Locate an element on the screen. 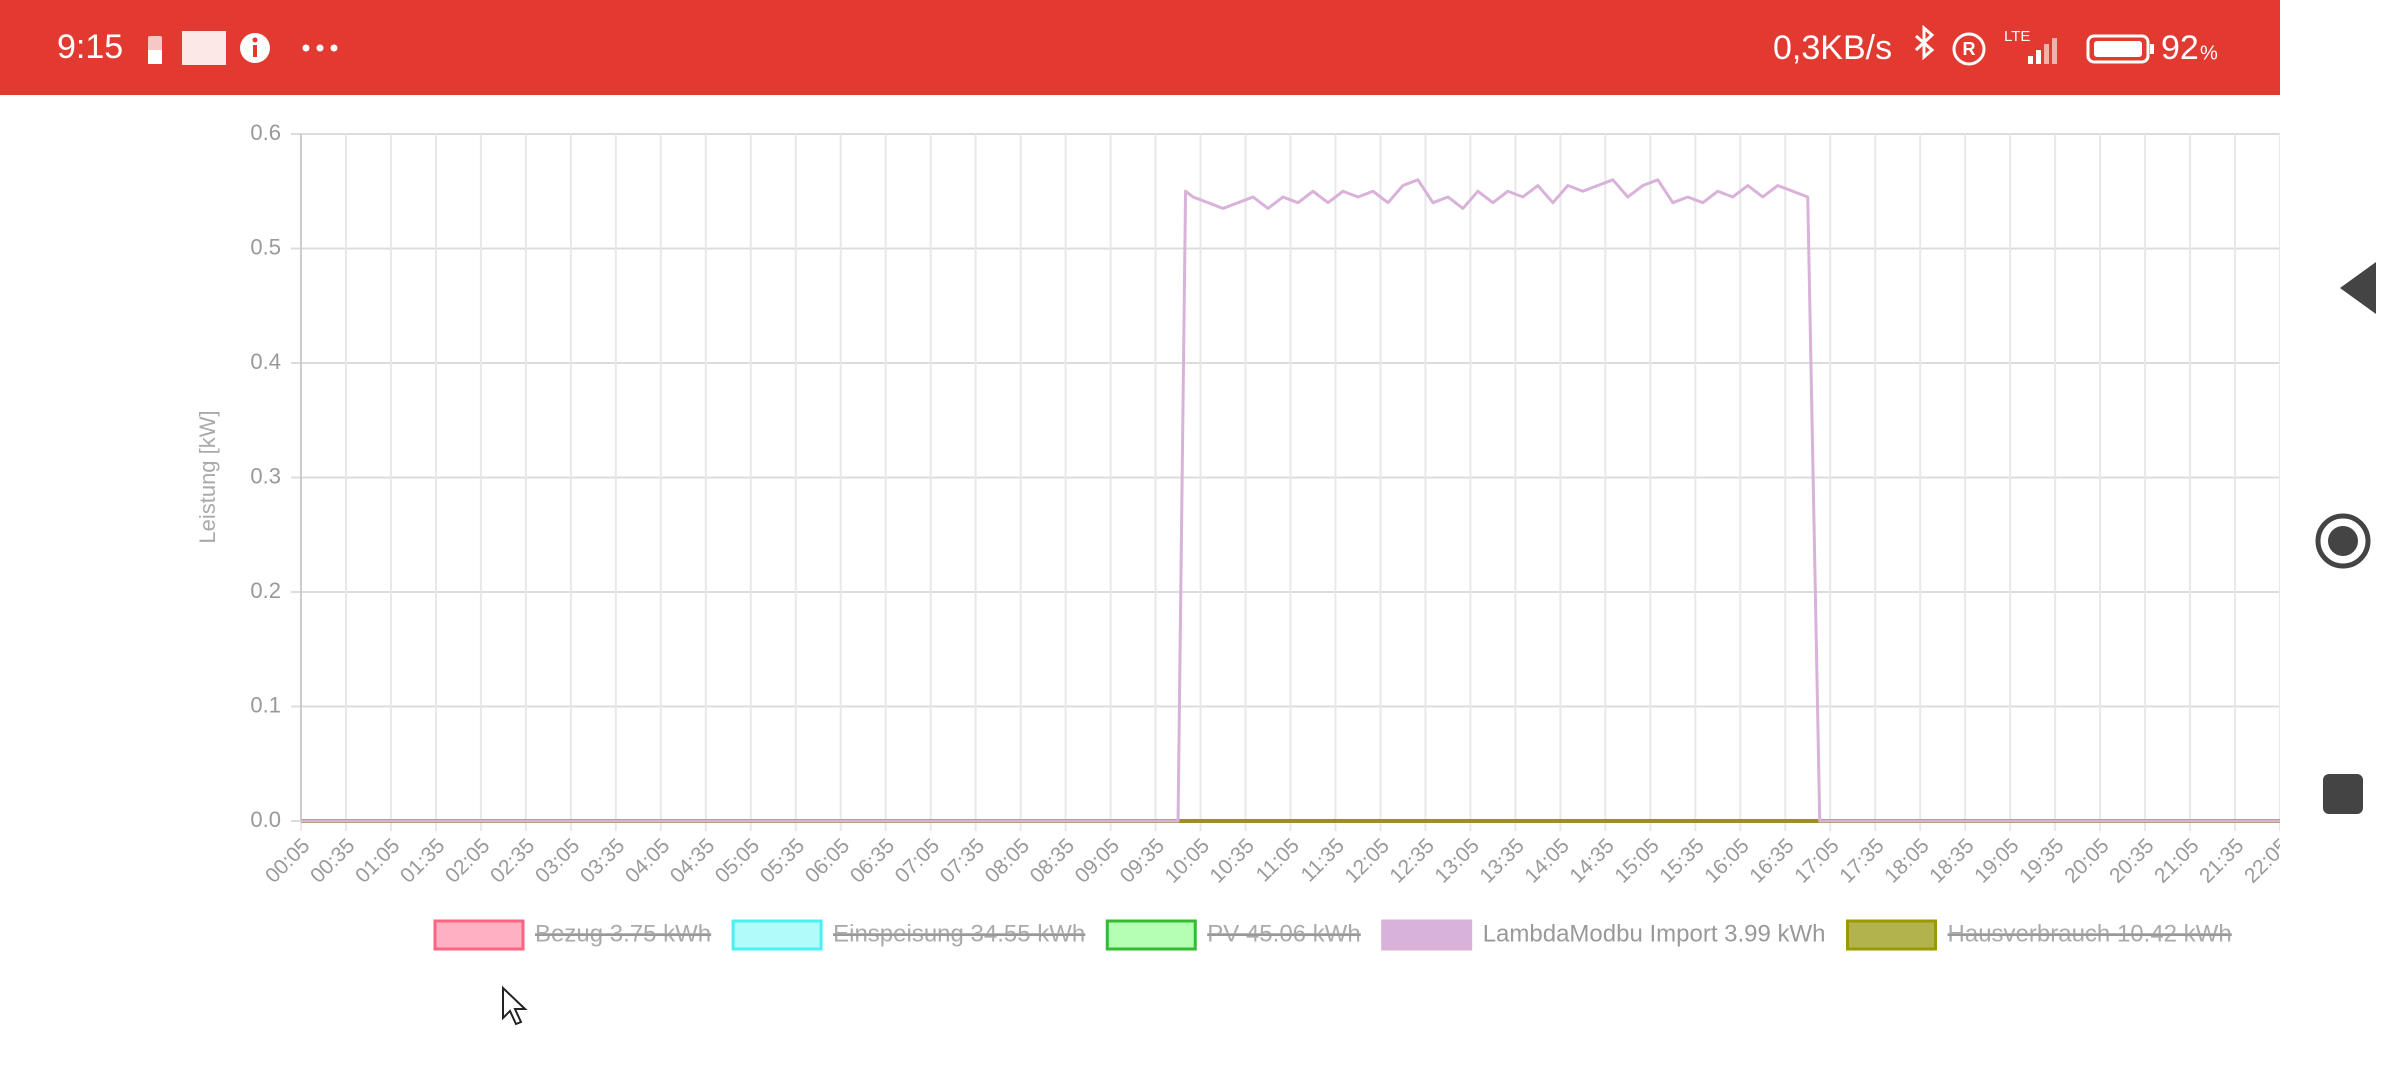 The image size is (2400, 1085). x-tick-label: 11:35 is located at coordinates (1323, 860).